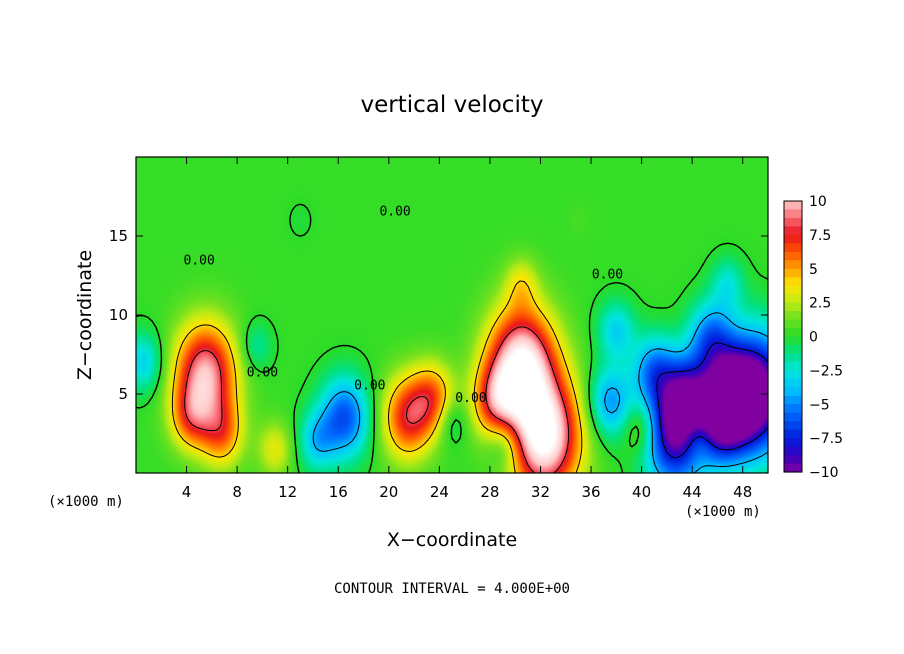 The image size is (904, 654). What do you see at coordinates (452, 105) in the screenshot?
I see `chart-title: vertical velocity` at bounding box center [452, 105].